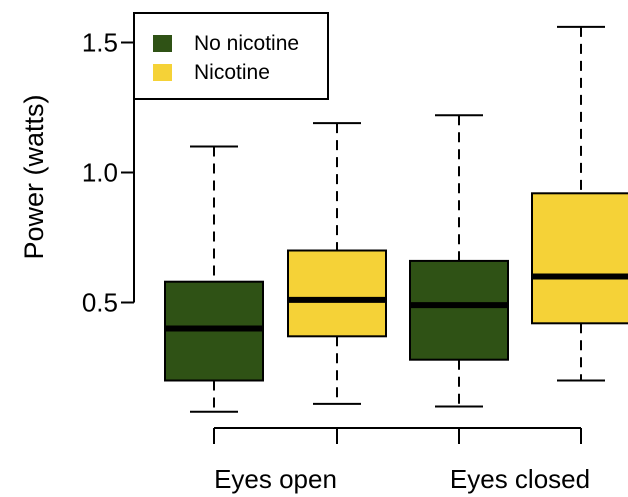 Image resolution: width=628 pixels, height=497 pixels. I want to click on legend-label: Nicotine, so click(232, 72).